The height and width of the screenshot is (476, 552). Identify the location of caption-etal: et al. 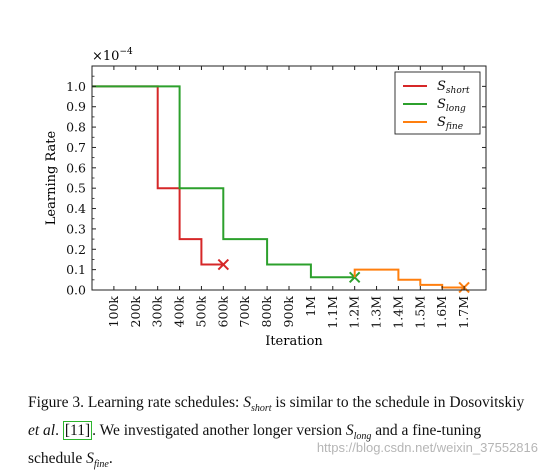
(42, 431).